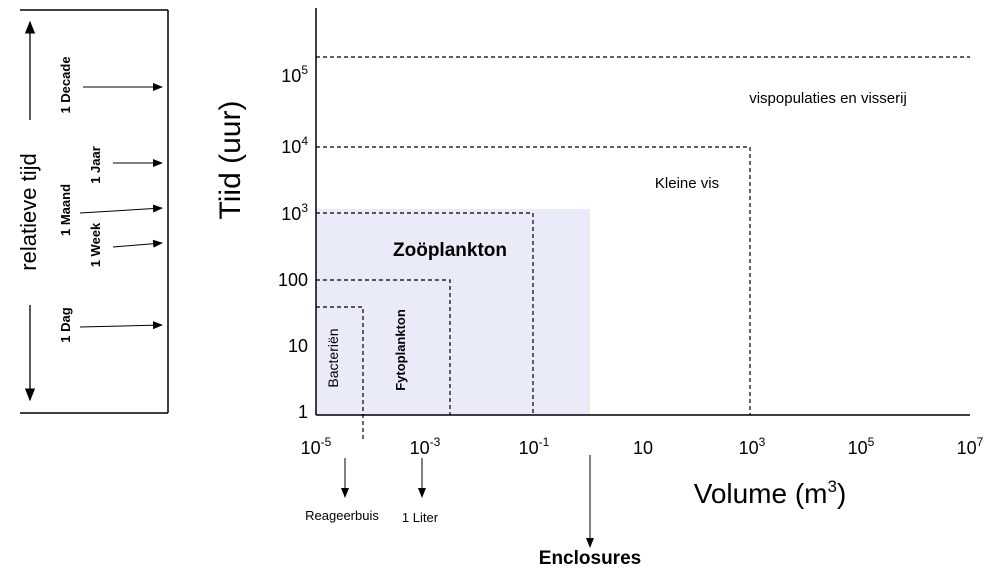 The height and width of the screenshot is (574, 993). Describe the element at coordinates (316, 446) in the screenshot. I see `tick-label: 10⁻⁵` at that location.